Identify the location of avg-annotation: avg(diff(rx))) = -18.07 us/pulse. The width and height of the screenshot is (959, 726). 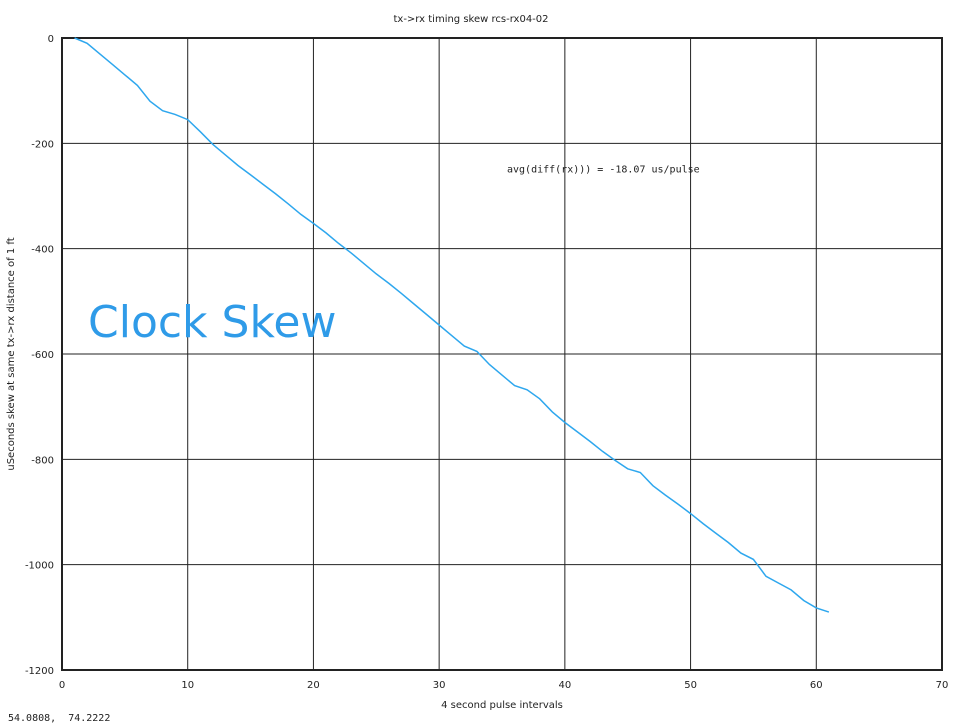
(603, 170).